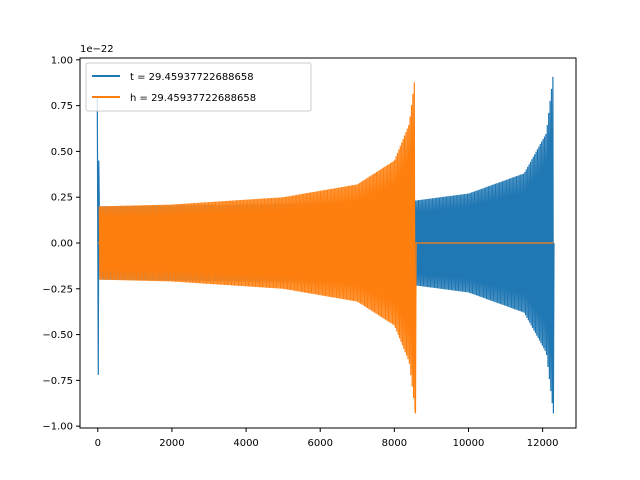 This screenshot has height=480, width=640. I want to click on legend-box, so click(198, 87).